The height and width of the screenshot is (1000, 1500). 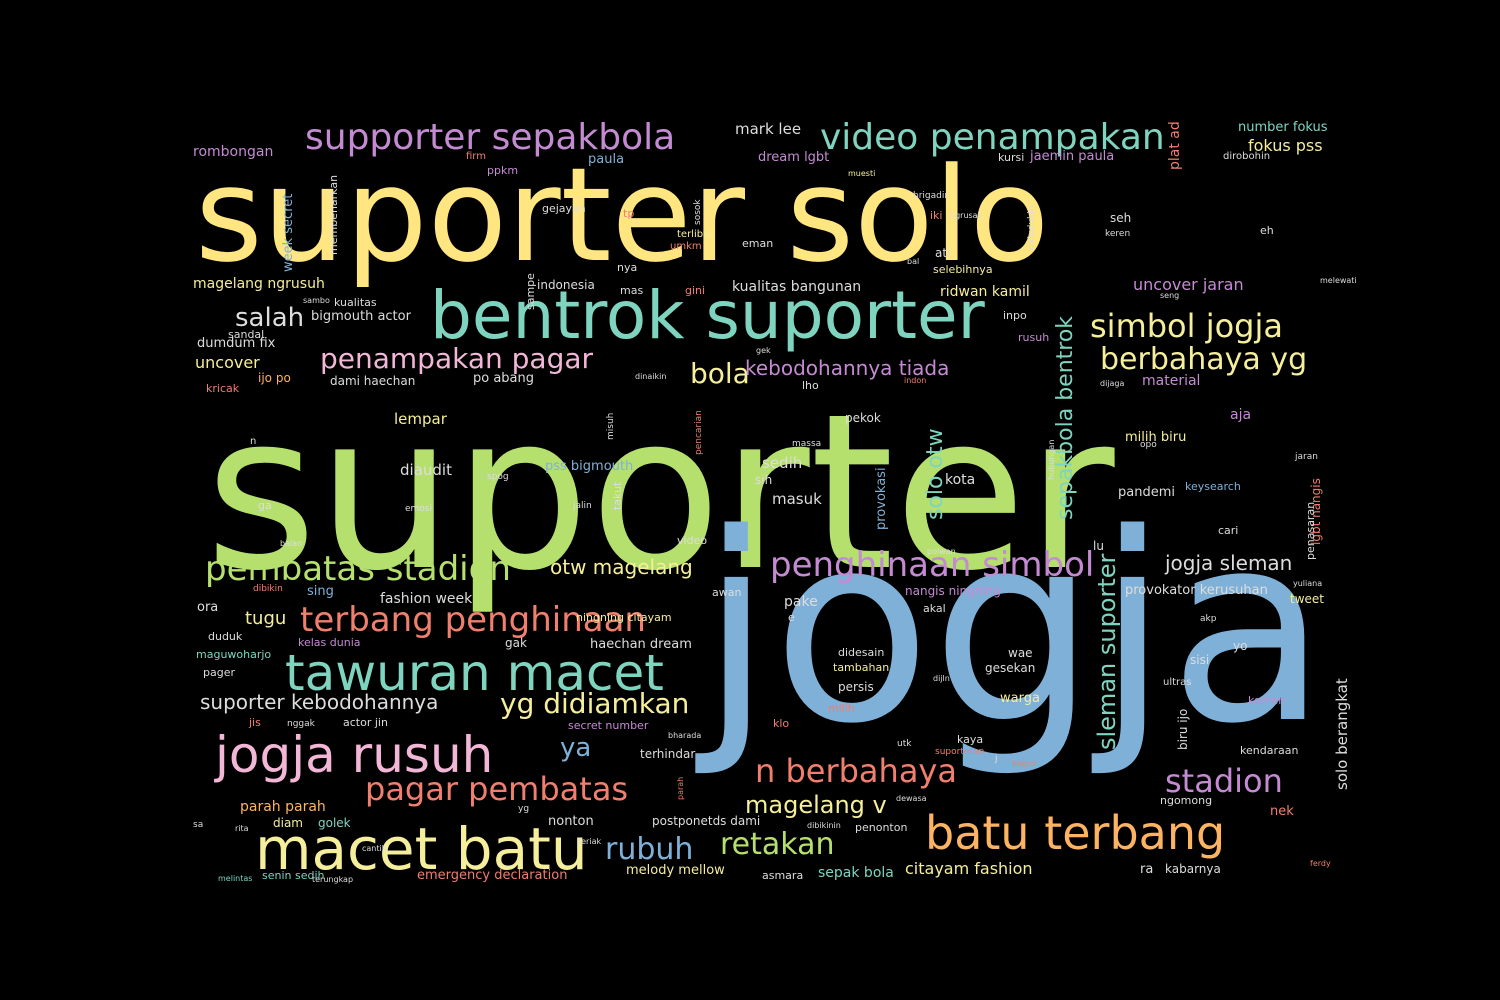 What do you see at coordinates (1229, 563) in the screenshot?
I see `word-27: jogja sleman` at bounding box center [1229, 563].